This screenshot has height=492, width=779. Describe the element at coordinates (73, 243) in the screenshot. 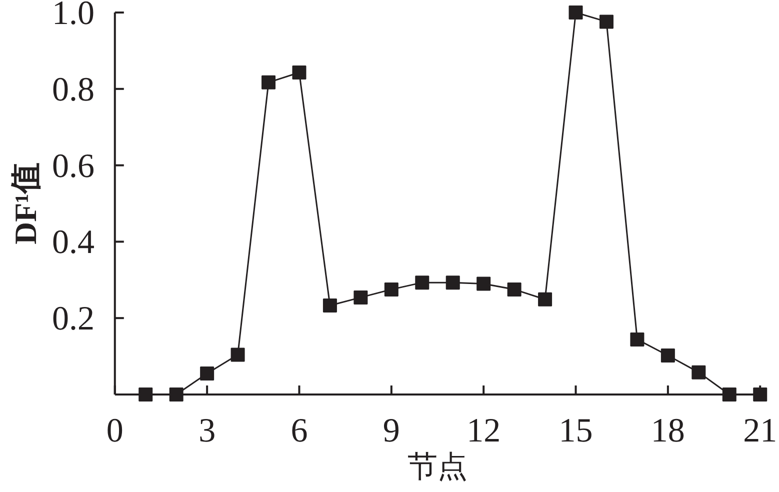

I see `y-tick-label: 0.4` at that location.